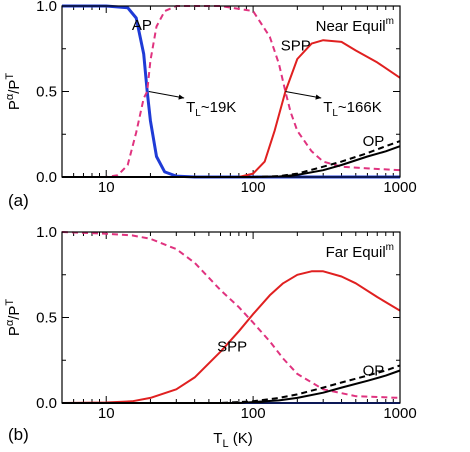  Describe the element at coordinates (355, 25) in the screenshot. I see `equilibrium-annotation: Near Equilm` at that location.